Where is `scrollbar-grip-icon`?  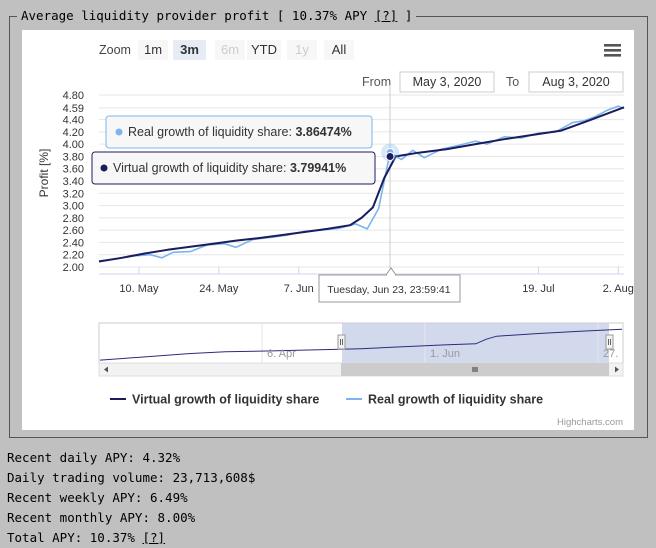 scrollbar-grip-icon is located at coordinates (475, 369).